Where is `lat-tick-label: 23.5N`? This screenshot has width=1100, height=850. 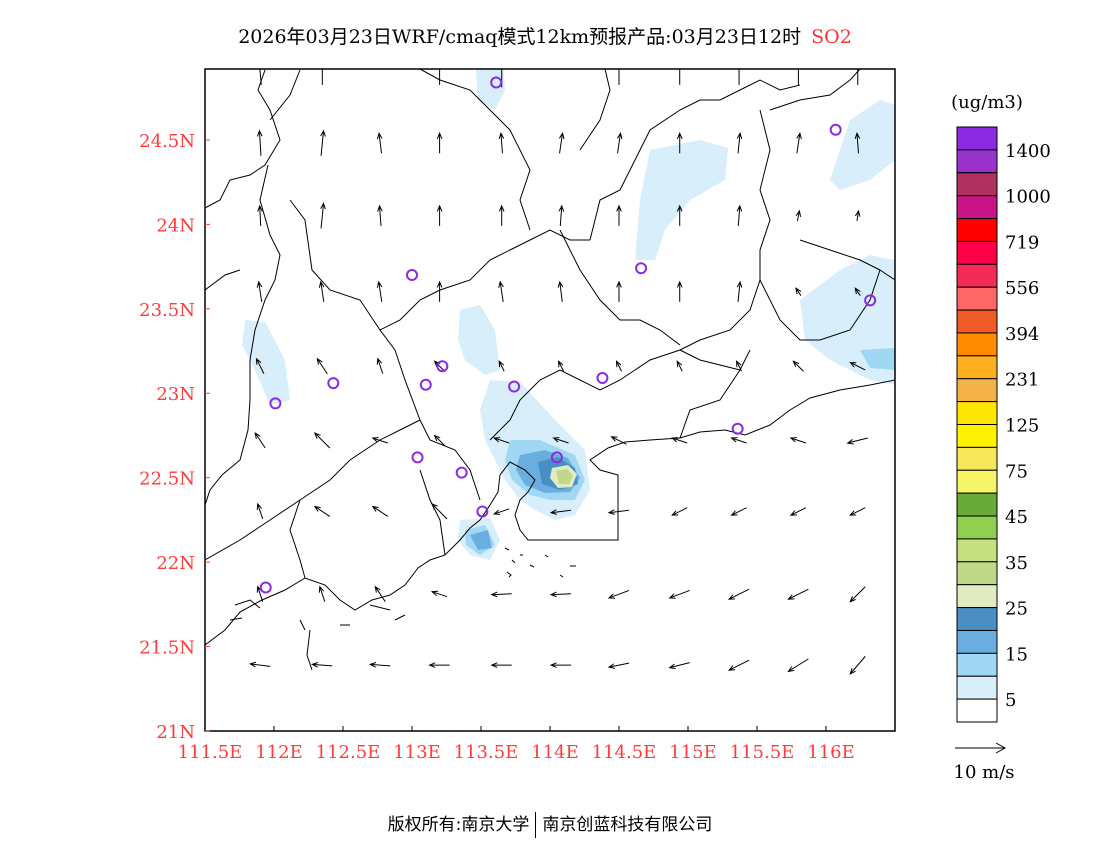
lat-tick-label: 23.5N is located at coordinates (167, 310).